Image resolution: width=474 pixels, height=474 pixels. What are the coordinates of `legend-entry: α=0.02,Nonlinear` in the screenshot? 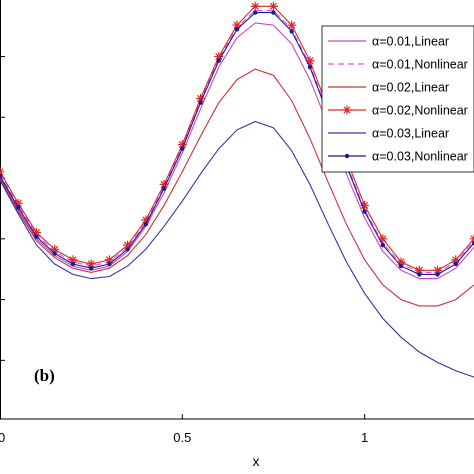 It's located at (398, 111).